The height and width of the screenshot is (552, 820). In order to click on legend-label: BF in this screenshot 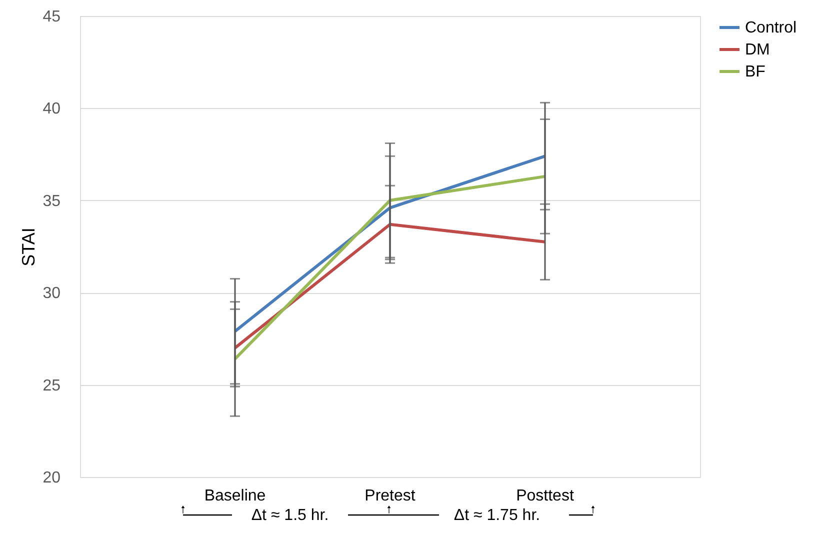, I will do `click(755, 72)`.